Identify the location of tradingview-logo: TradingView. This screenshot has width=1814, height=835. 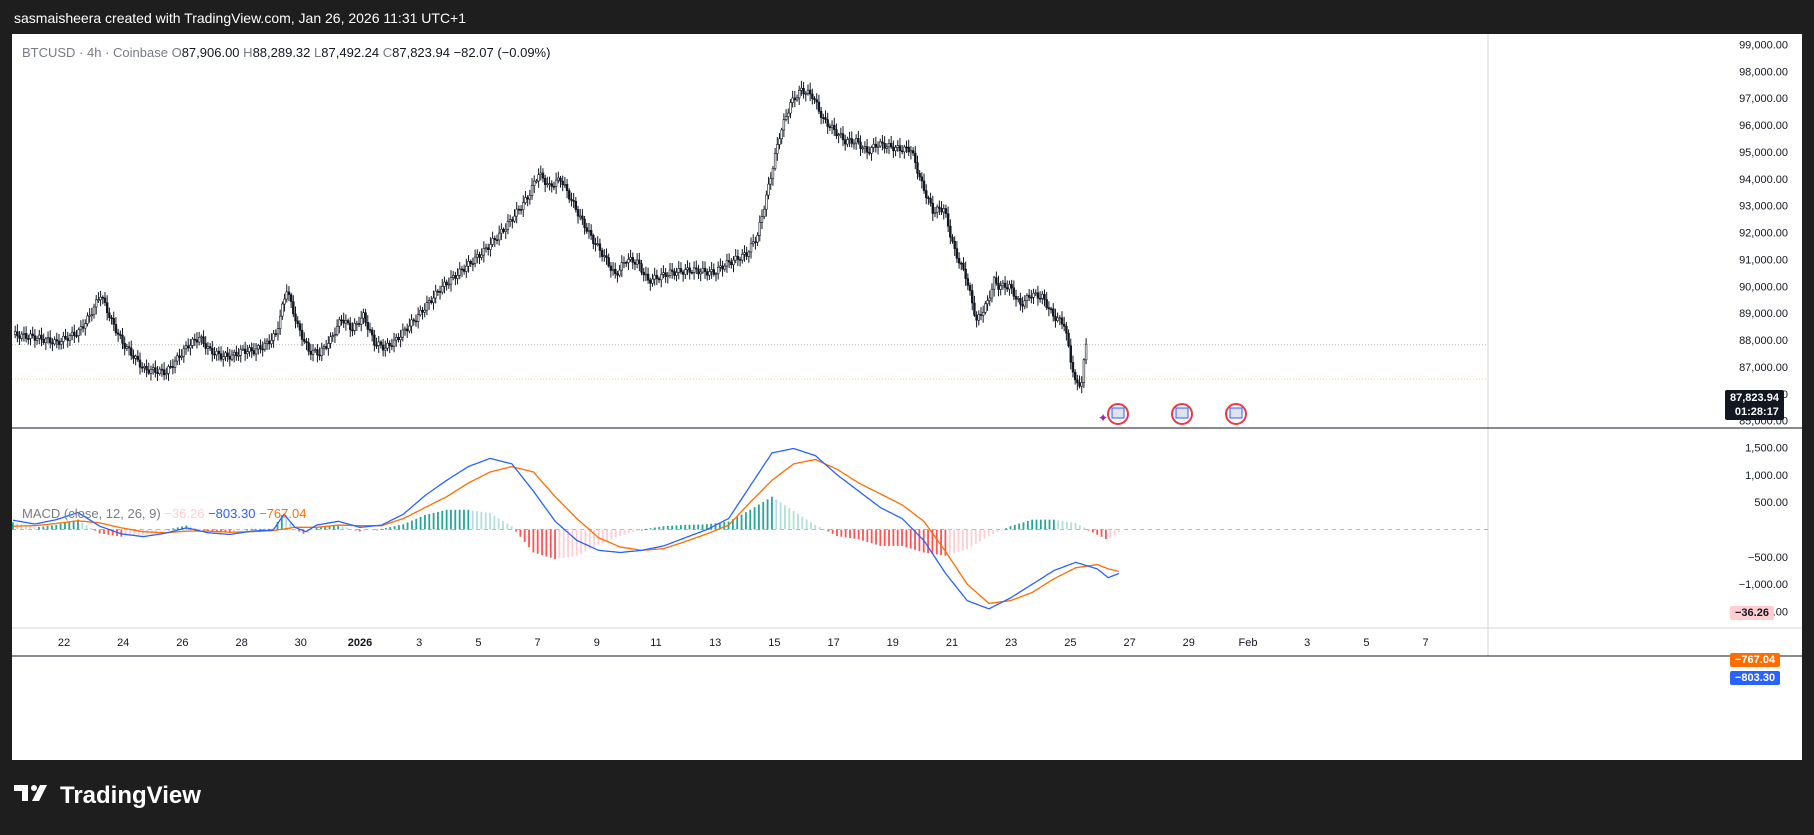
(107, 796).